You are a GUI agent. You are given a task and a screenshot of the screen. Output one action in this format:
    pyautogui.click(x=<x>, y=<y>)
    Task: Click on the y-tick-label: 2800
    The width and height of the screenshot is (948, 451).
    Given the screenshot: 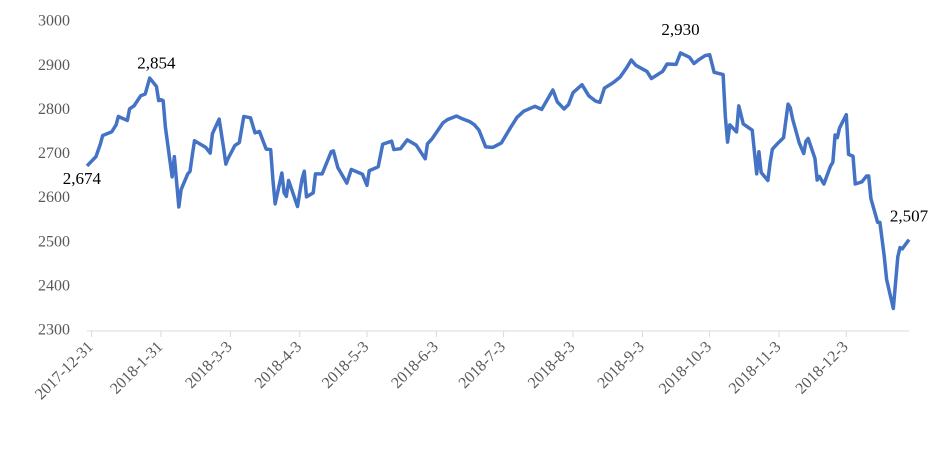 What is the action you would take?
    pyautogui.click(x=54, y=109)
    